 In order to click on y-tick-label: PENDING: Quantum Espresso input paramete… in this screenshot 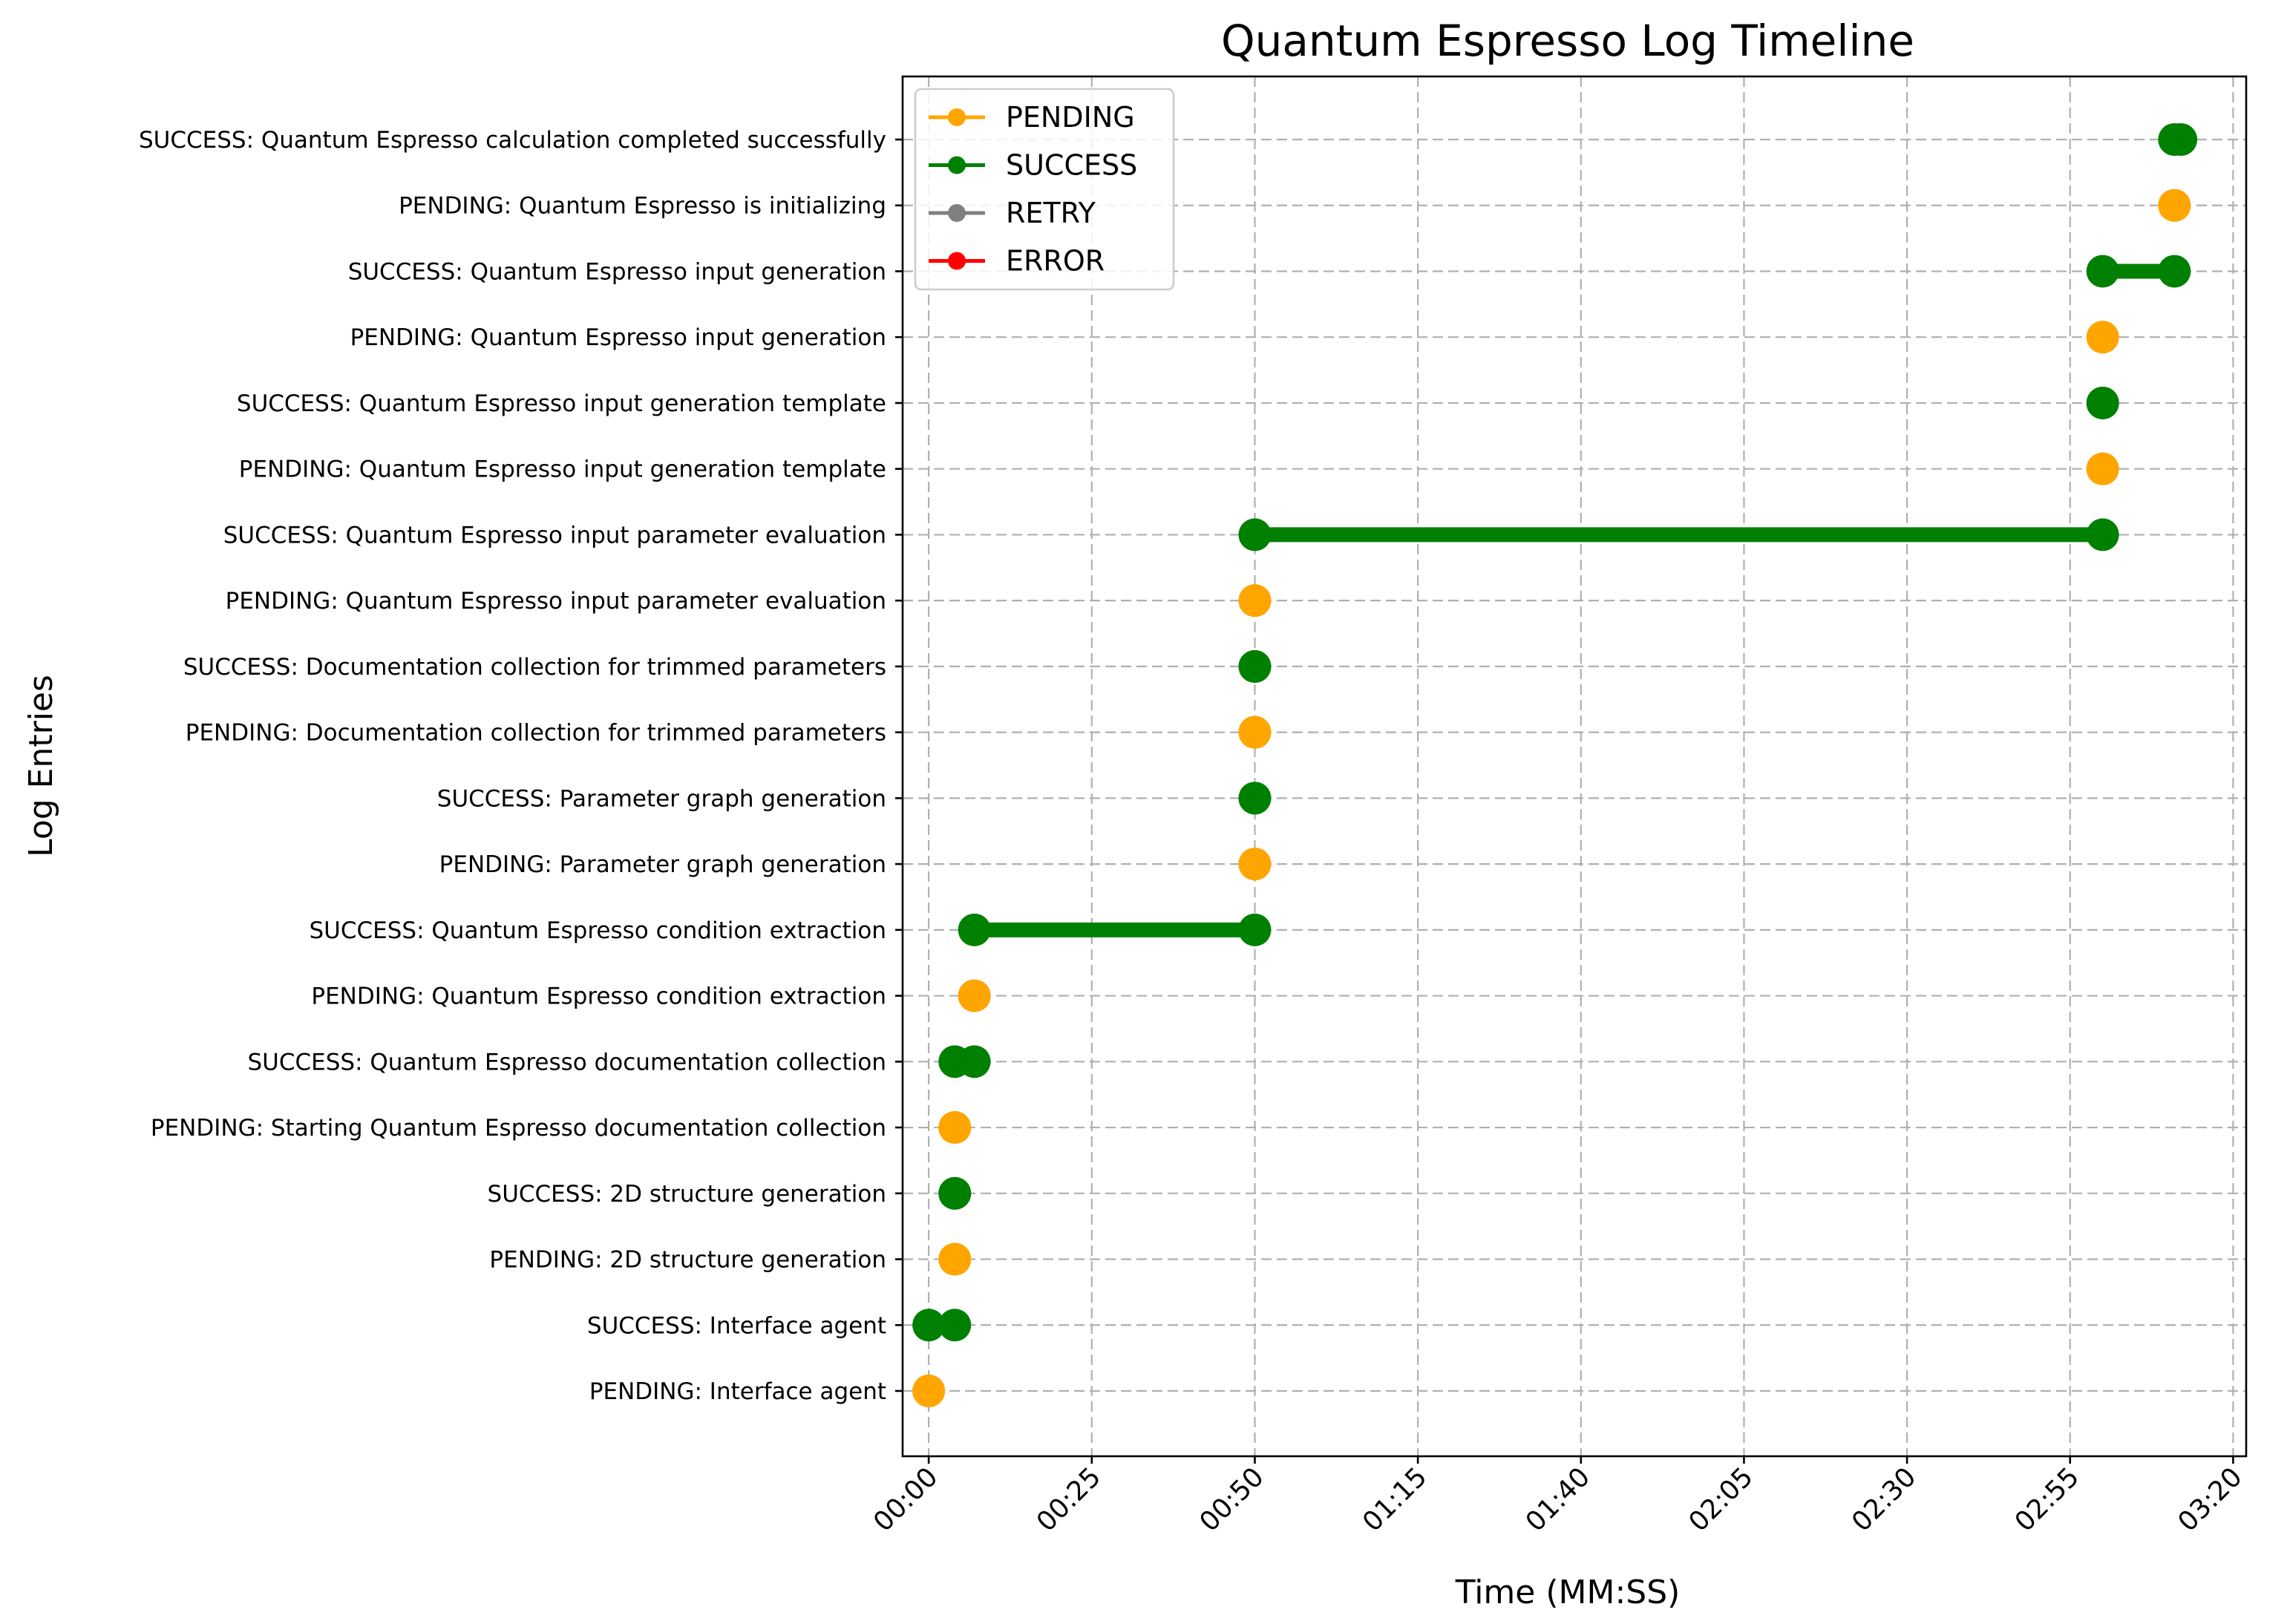, I will do `click(556, 602)`.